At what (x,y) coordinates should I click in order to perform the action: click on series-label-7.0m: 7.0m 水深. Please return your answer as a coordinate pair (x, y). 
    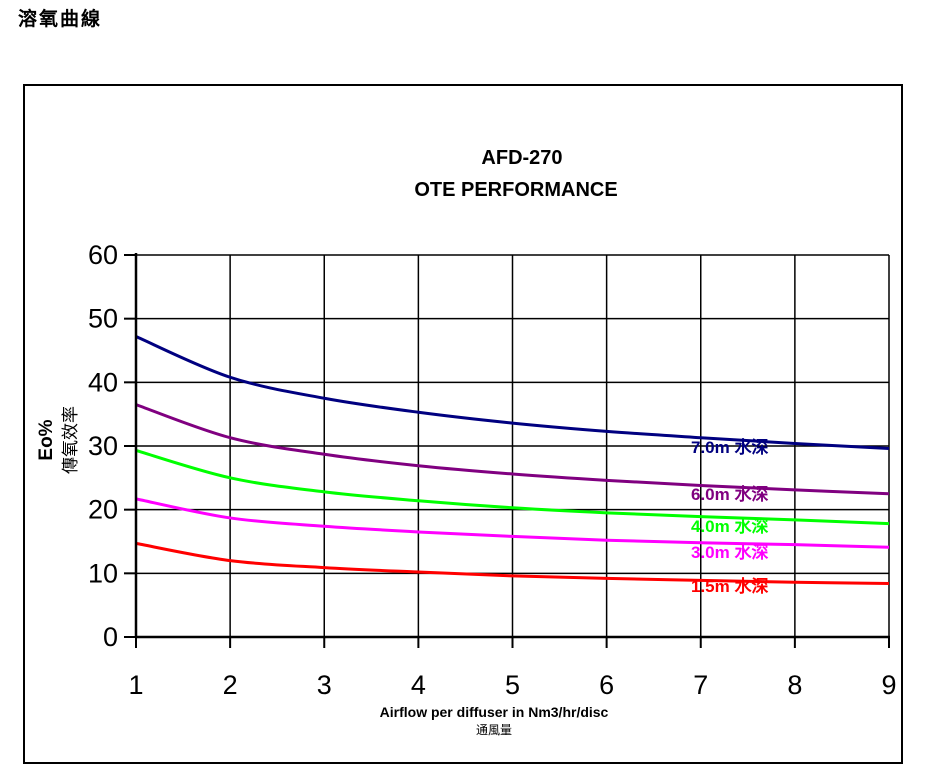
    Looking at the image, I should click on (729, 447).